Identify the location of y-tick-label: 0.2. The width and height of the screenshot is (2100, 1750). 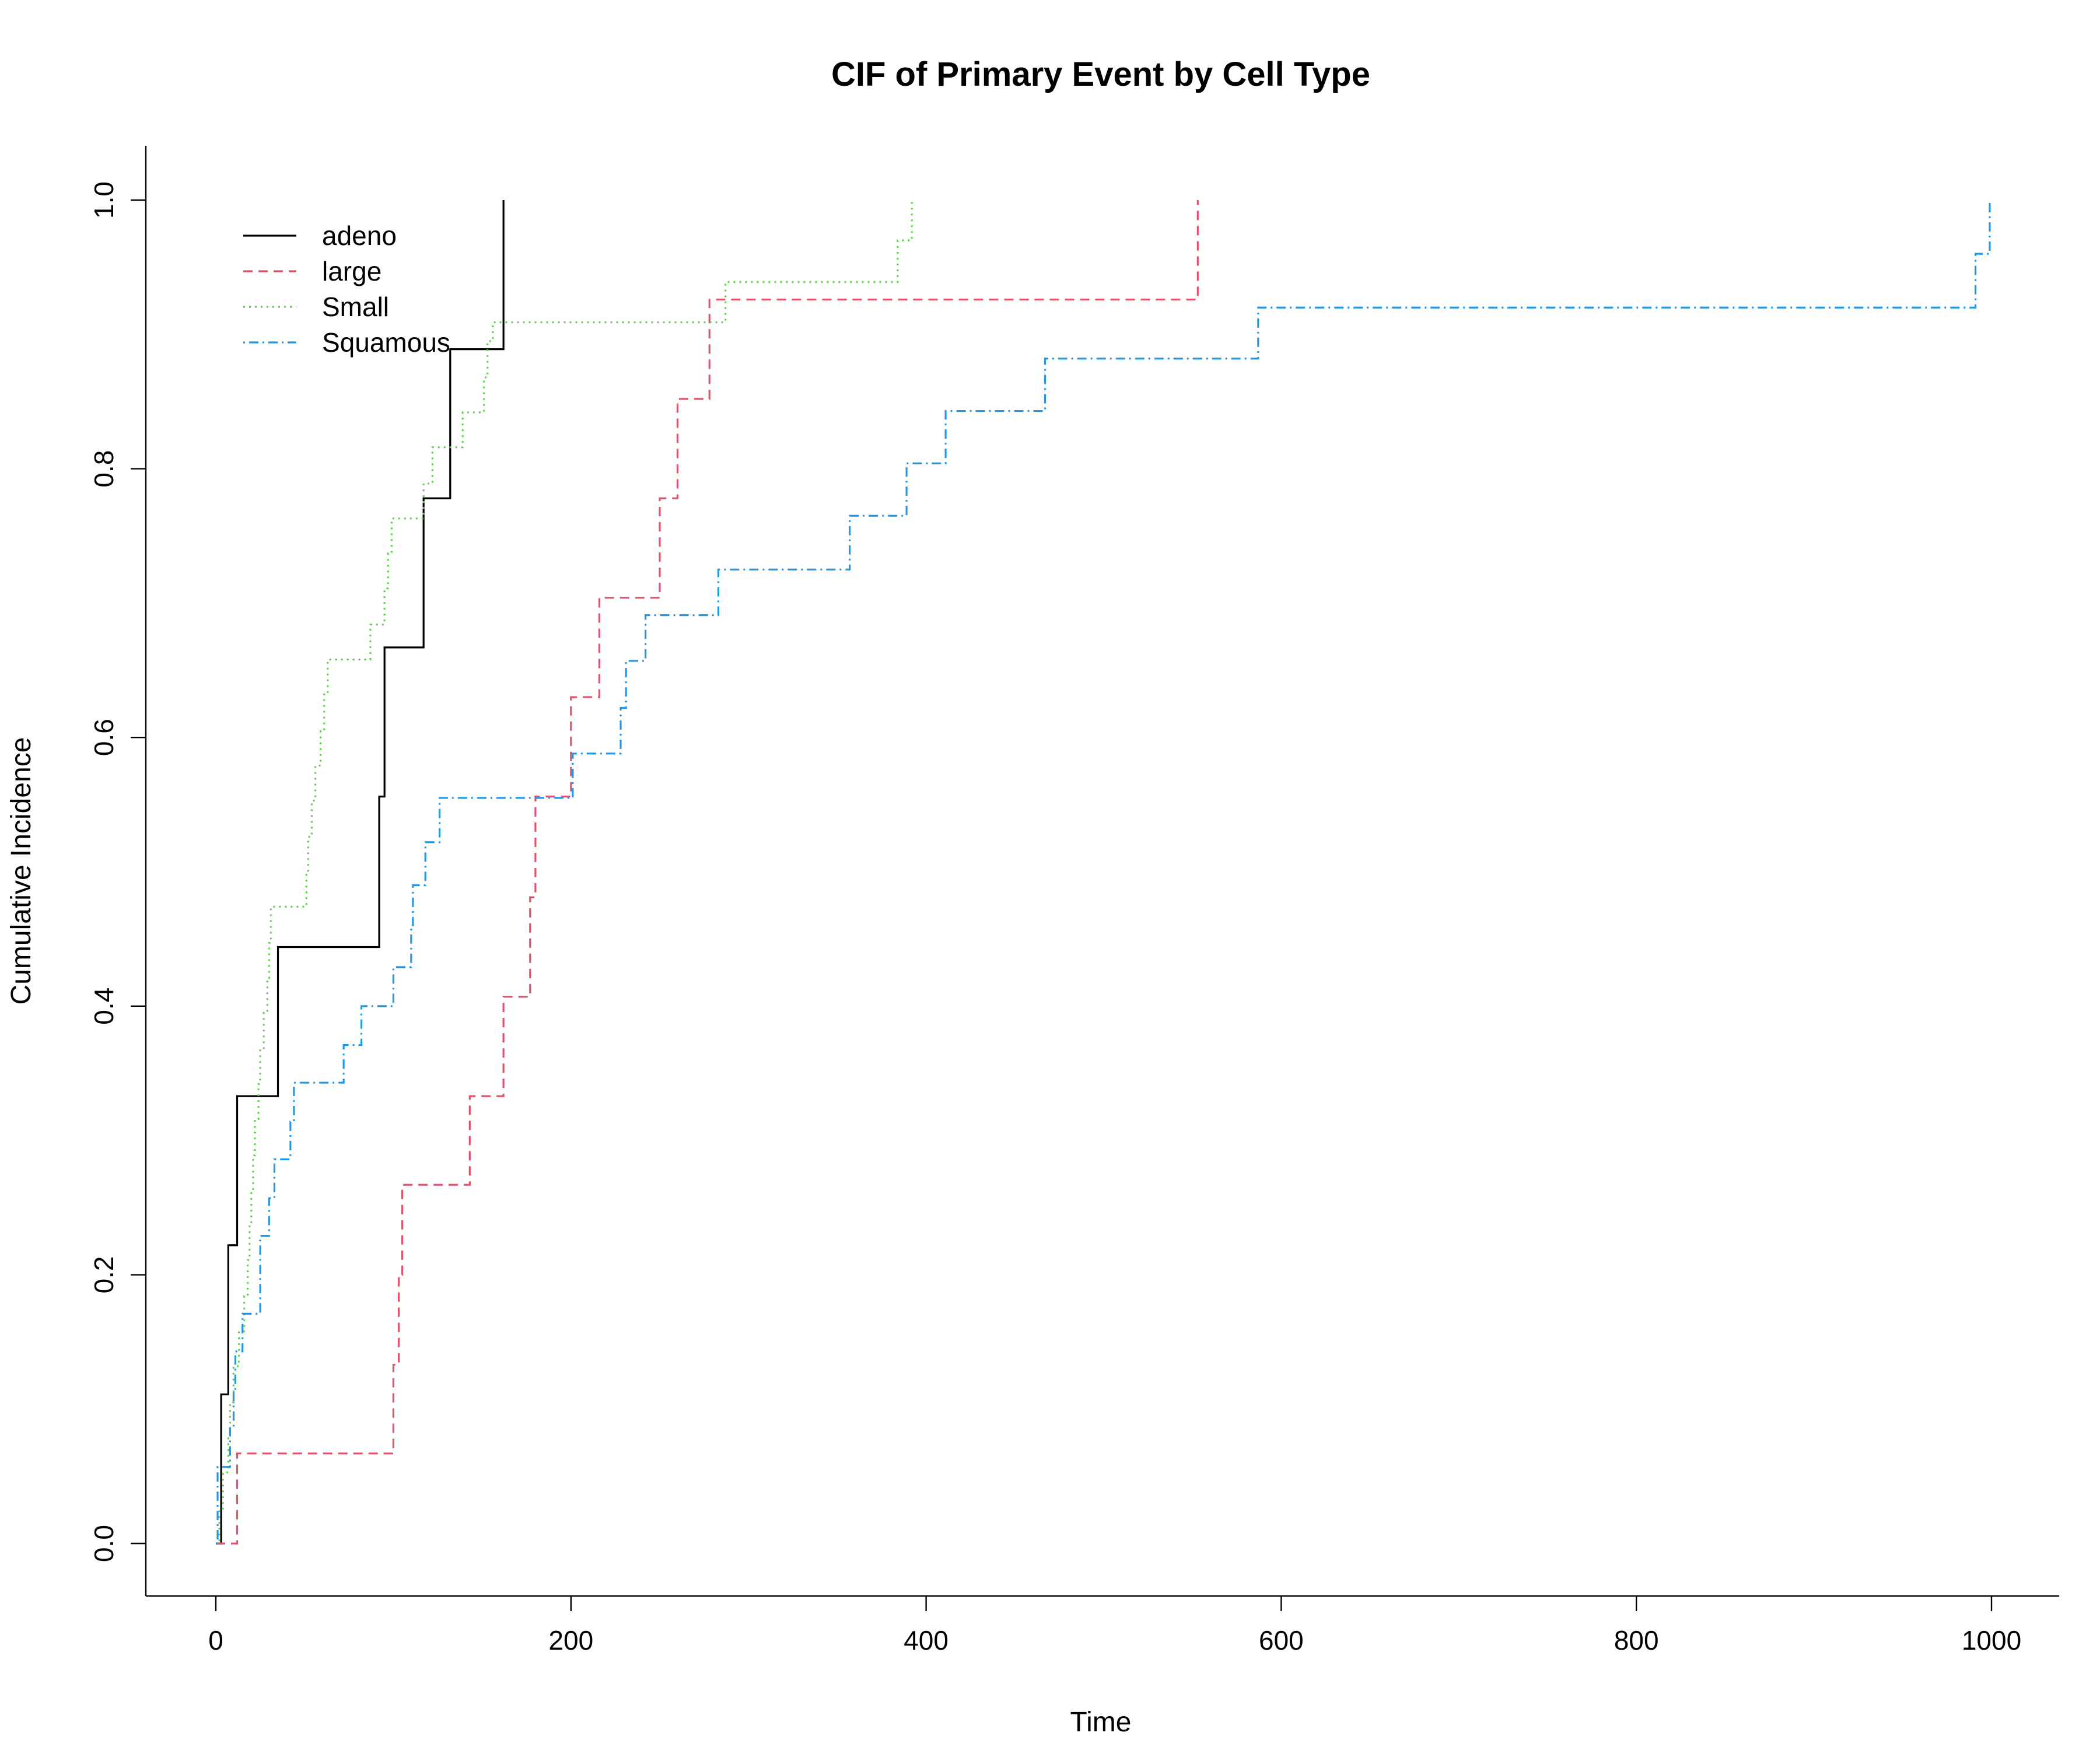
(104, 1274).